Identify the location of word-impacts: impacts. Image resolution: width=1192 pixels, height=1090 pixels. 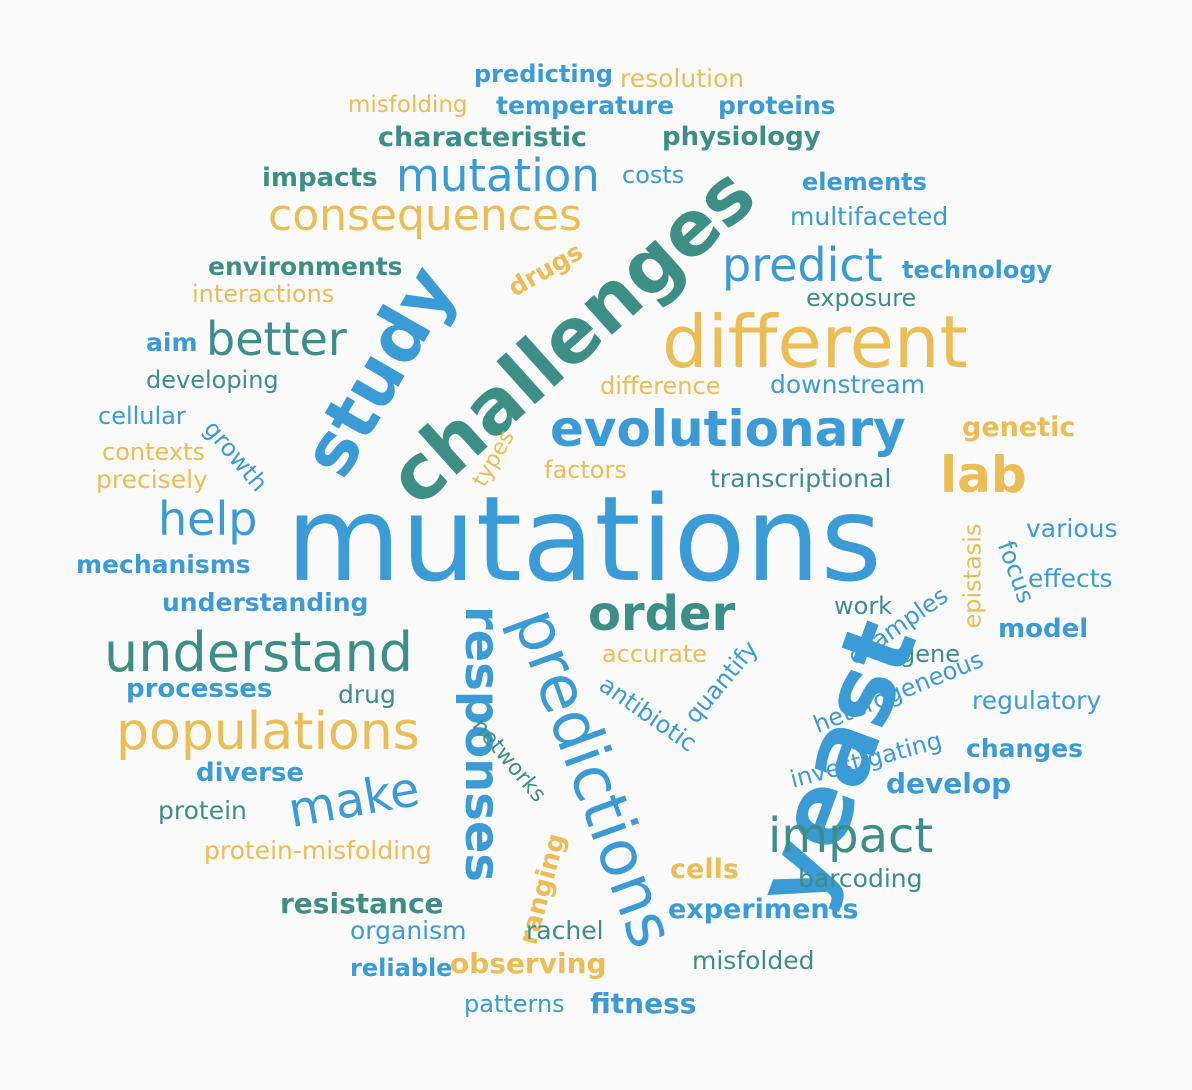
(320, 178).